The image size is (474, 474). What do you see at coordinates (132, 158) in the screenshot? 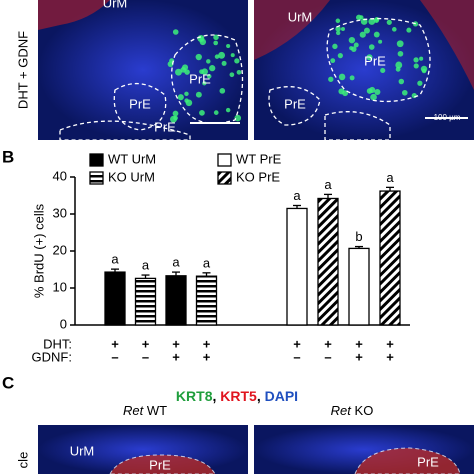
I see `legend-label: WT UrM` at bounding box center [132, 158].